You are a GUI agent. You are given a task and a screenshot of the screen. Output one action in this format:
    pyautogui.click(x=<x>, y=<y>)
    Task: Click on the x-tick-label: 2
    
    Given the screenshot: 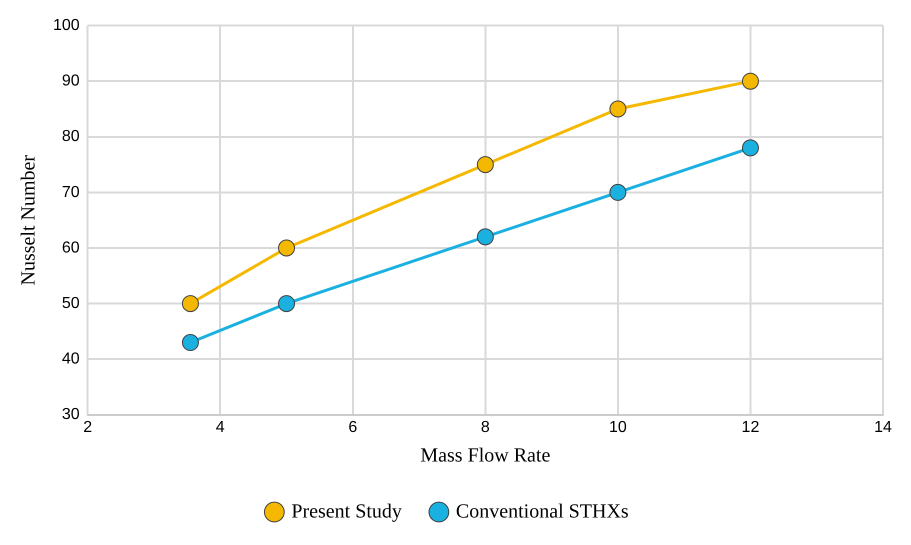 What is the action you would take?
    pyautogui.click(x=87, y=427)
    